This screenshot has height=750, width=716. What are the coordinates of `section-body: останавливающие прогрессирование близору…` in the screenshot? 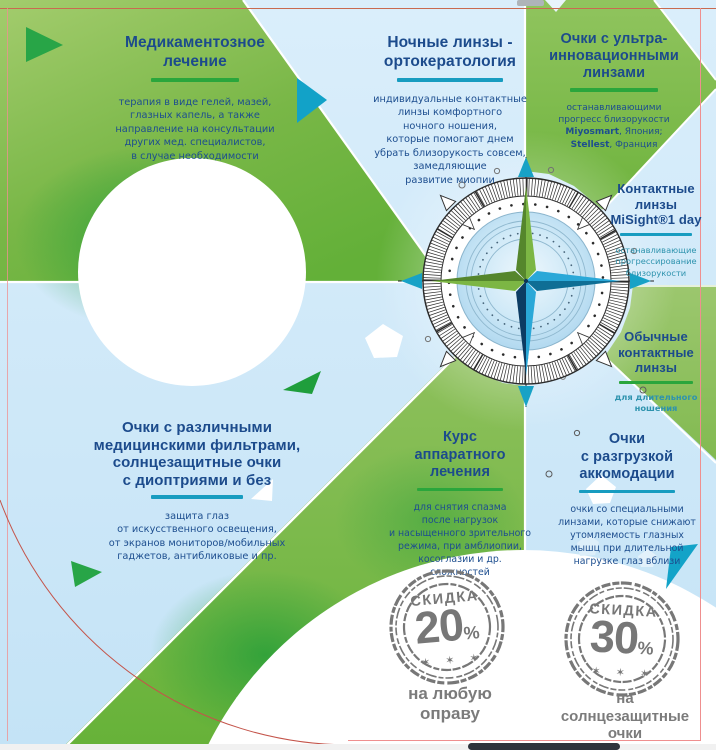 It's located at (656, 261).